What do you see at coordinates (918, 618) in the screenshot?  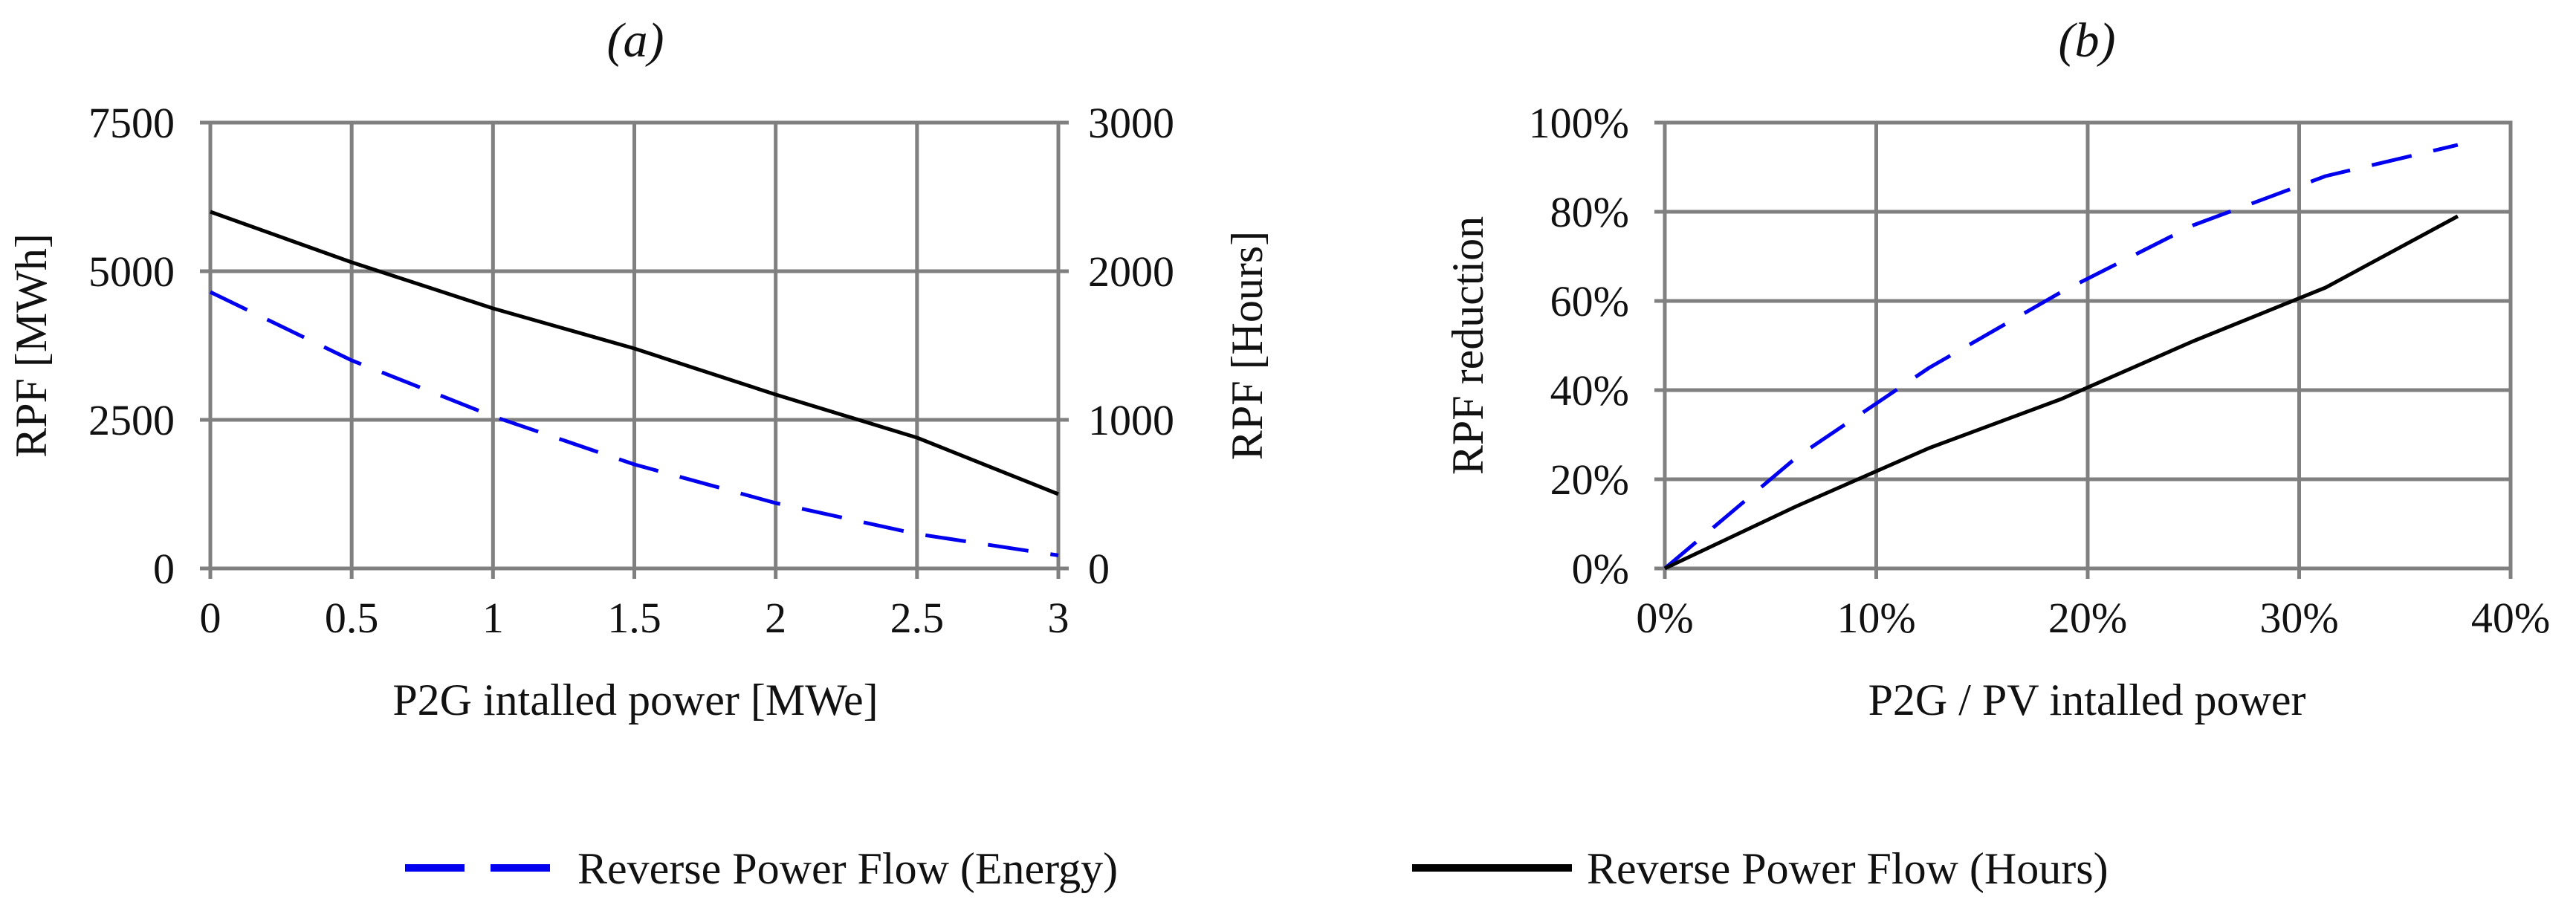 I see `chart-a-x-tick-label: 2.5` at bounding box center [918, 618].